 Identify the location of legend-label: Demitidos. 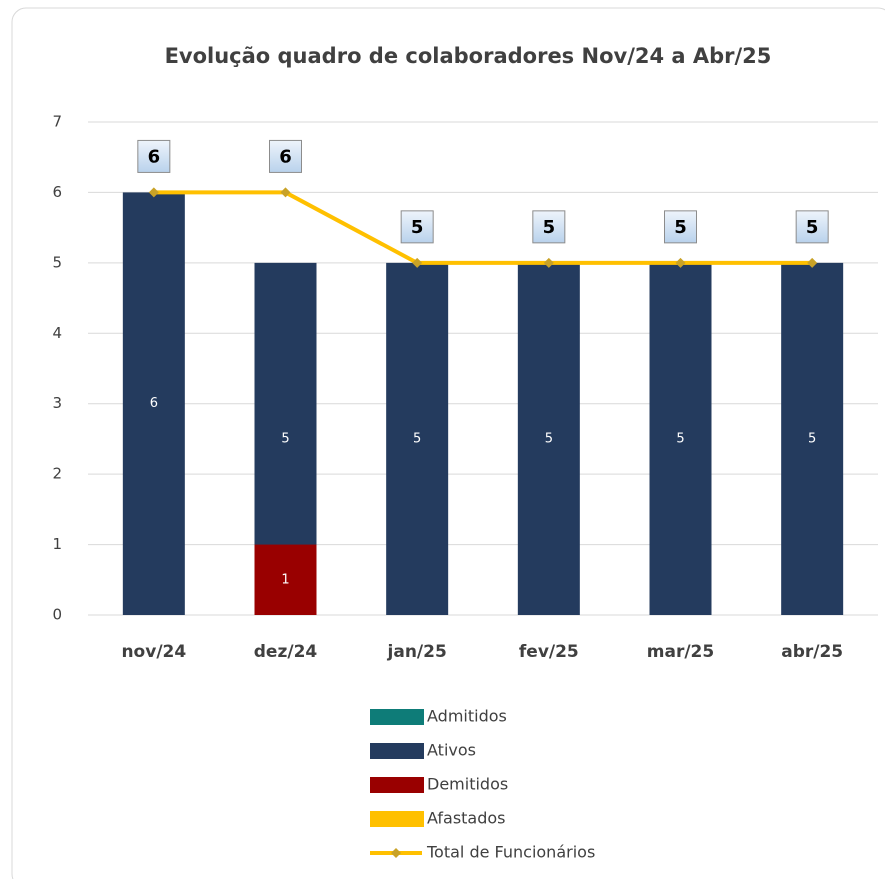
(467, 784).